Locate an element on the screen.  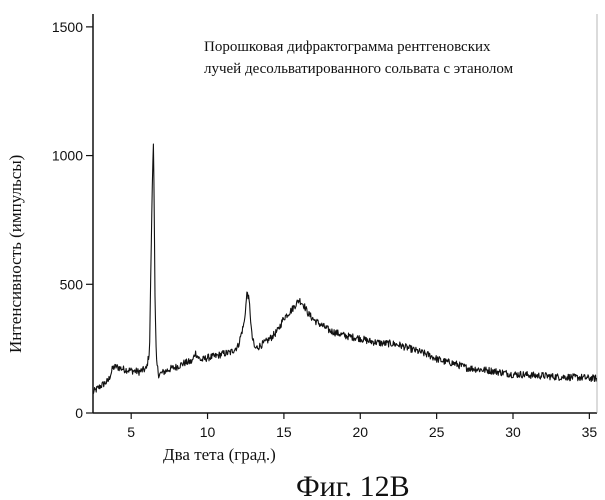
y-tick-label: 1500 is located at coordinates (67, 27).